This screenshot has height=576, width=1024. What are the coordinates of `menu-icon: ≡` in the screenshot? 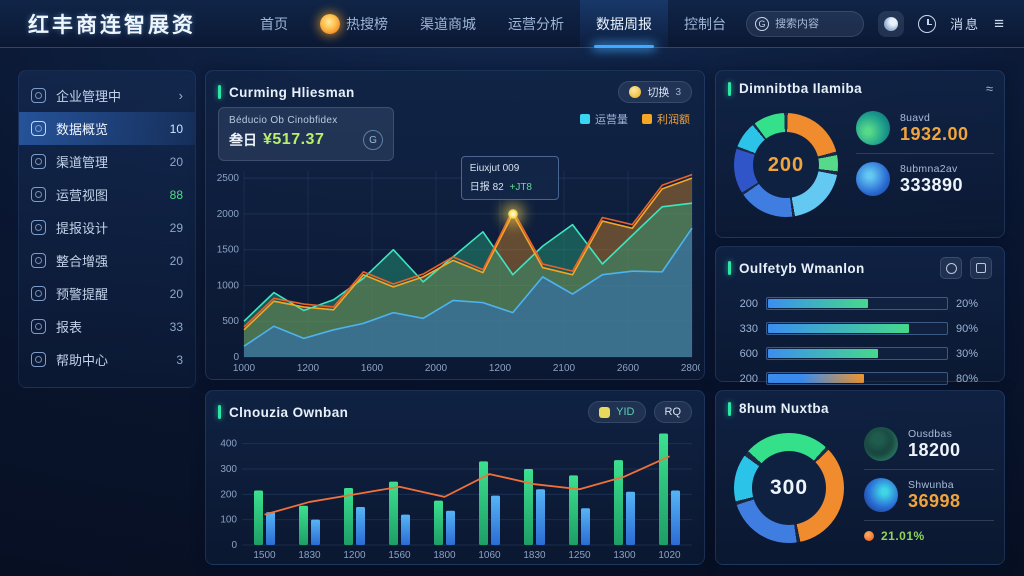 It's located at (999, 23).